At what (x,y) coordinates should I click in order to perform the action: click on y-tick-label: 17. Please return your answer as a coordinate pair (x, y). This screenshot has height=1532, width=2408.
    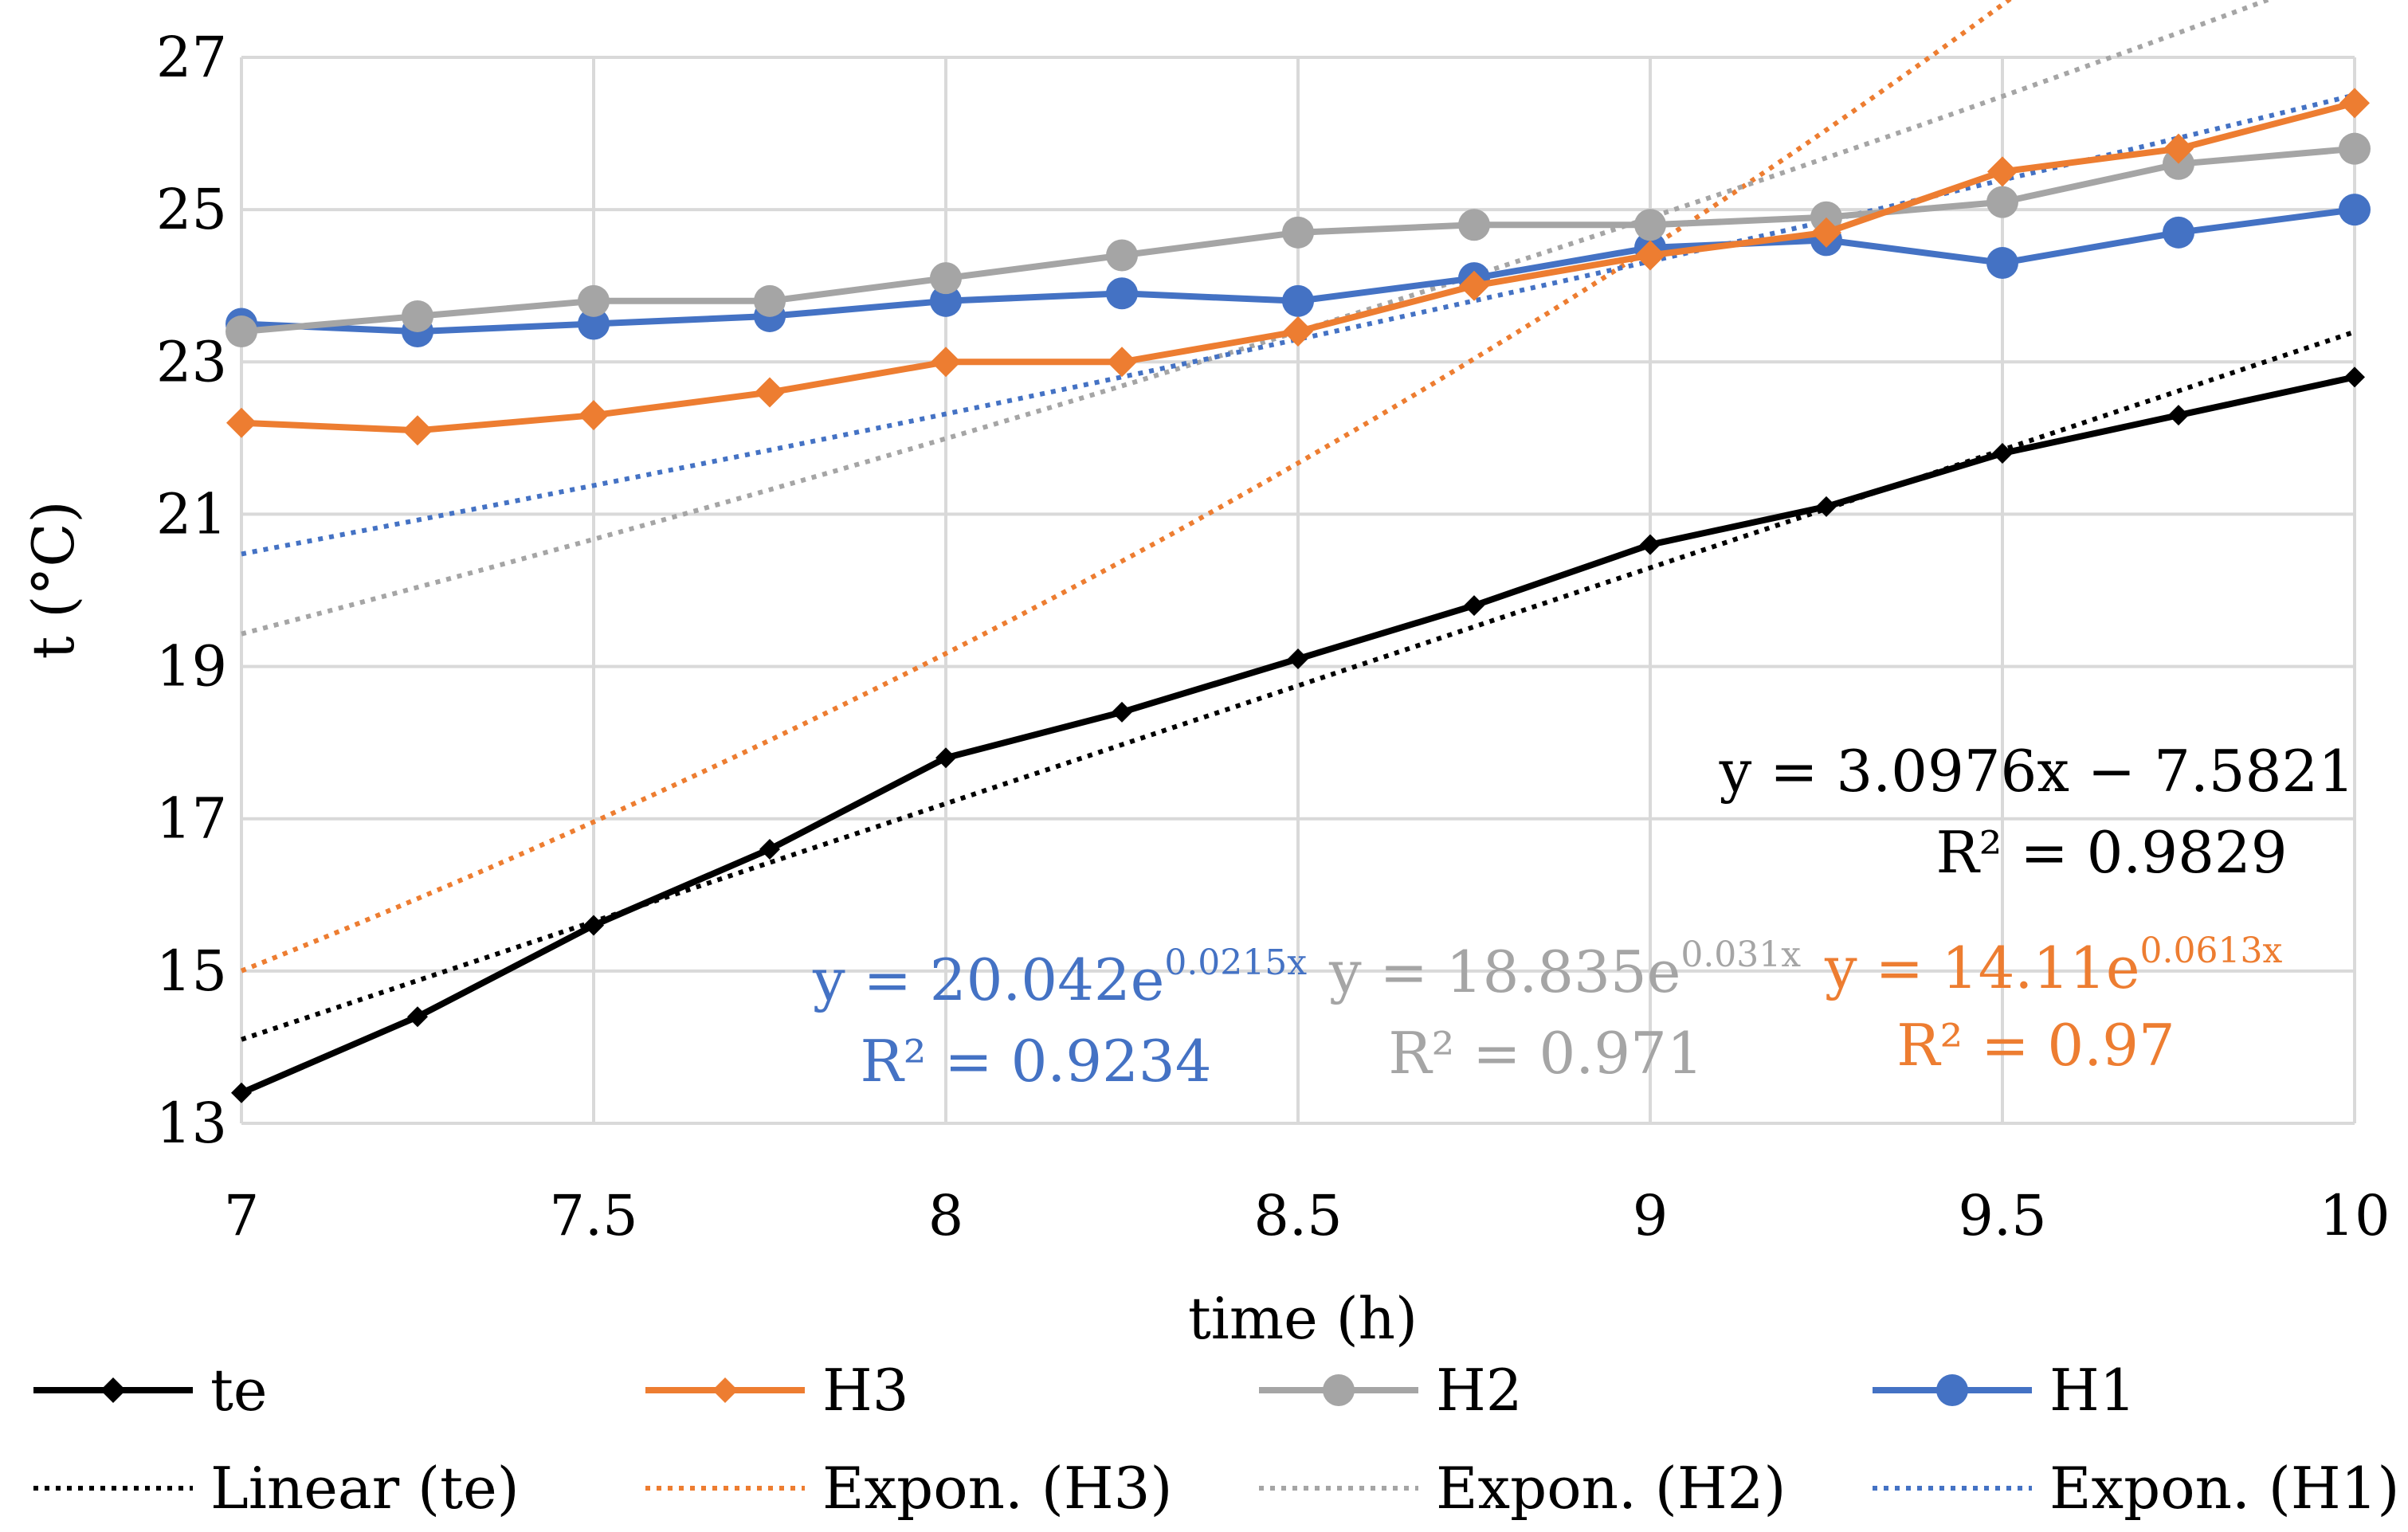
    Looking at the image, I should click on (191, 819).